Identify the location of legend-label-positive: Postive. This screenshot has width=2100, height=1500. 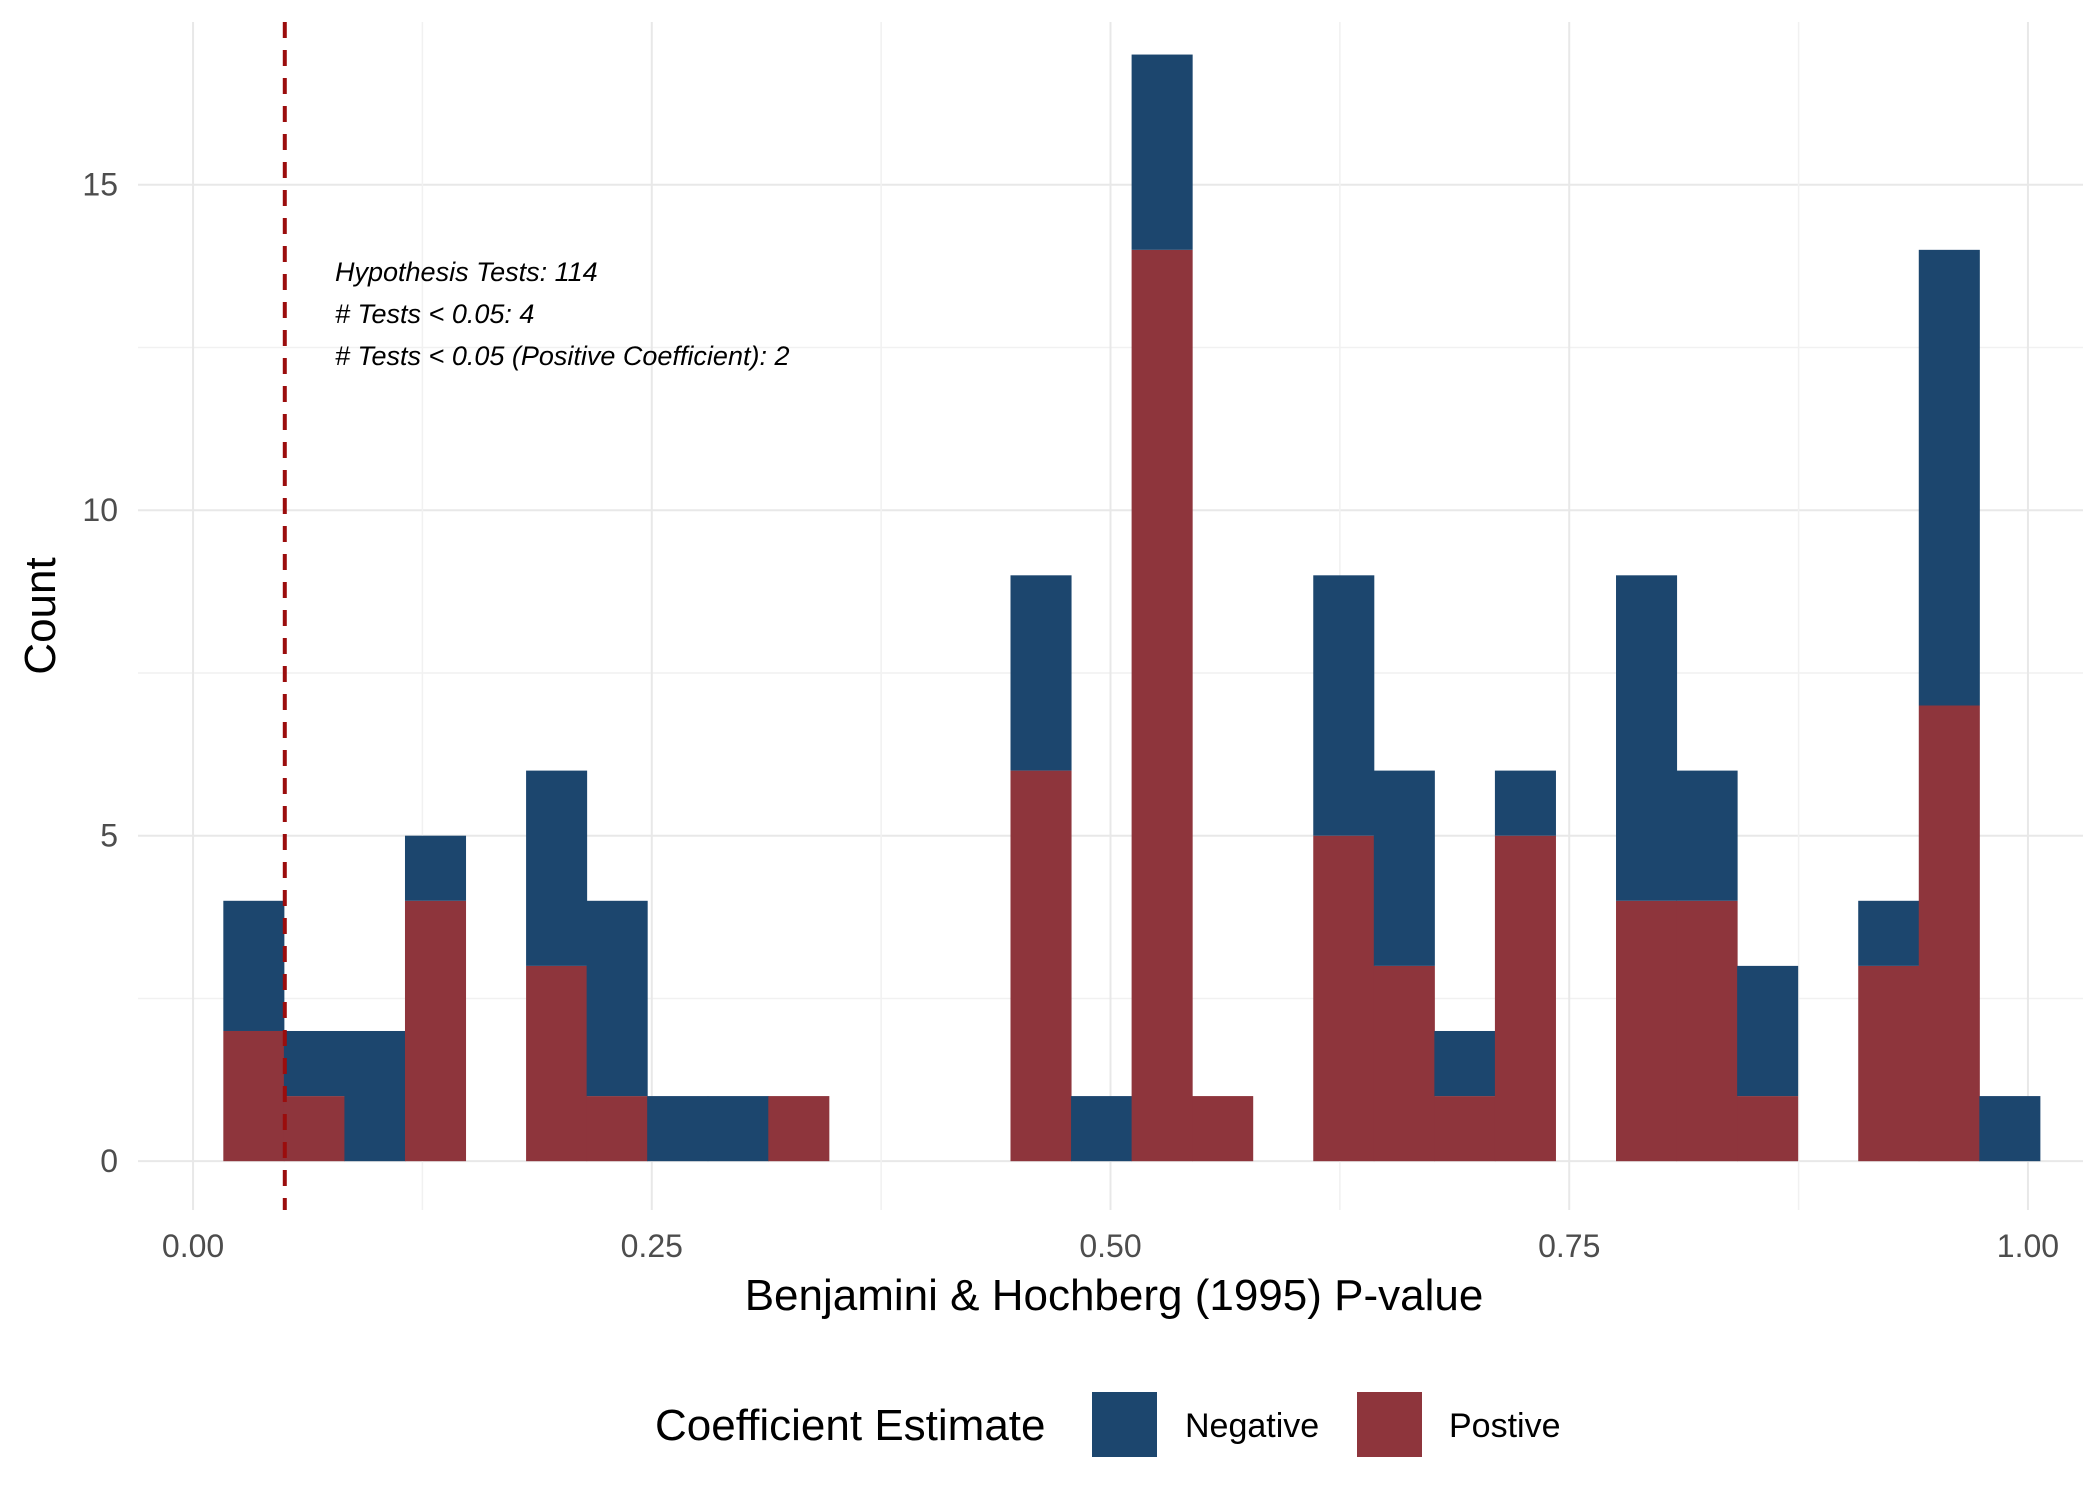
(1505, 1426).